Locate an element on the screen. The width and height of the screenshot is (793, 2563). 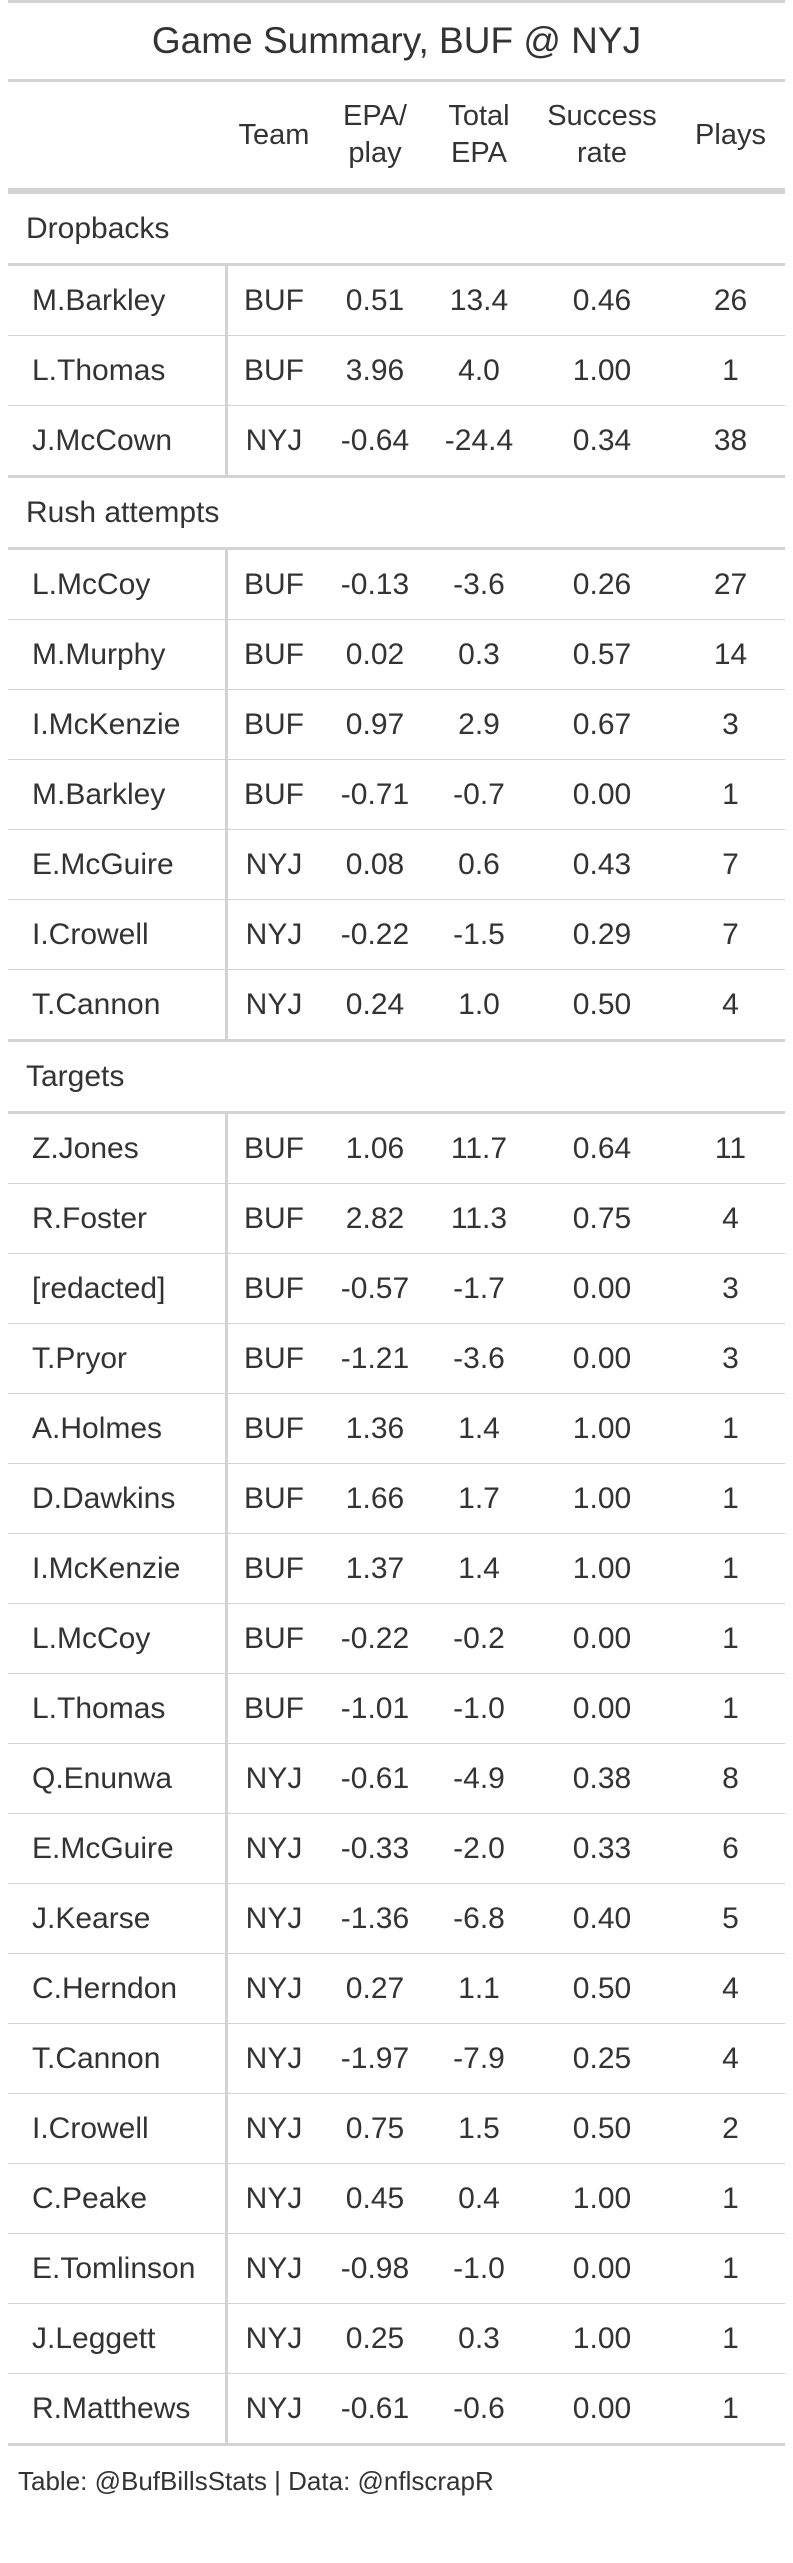
total-epa-cell: 2.9 is located at coordinates (479, 724).